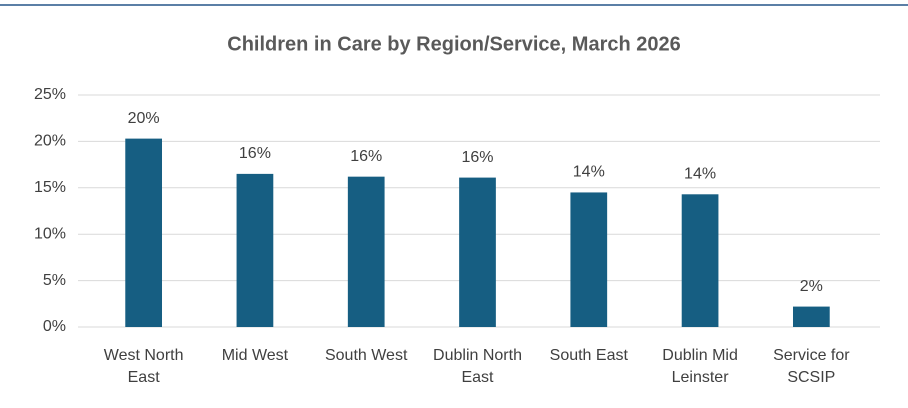  I want to click on x-tick-label: South West, so click(366, 355).